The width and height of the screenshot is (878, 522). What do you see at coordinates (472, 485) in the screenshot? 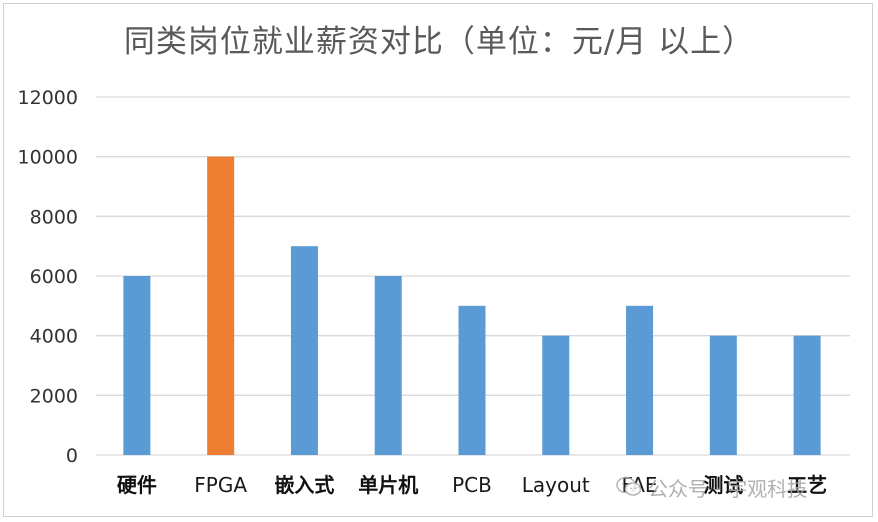
I see `x-tick-label: PCB` at bounding box center [472, 485].